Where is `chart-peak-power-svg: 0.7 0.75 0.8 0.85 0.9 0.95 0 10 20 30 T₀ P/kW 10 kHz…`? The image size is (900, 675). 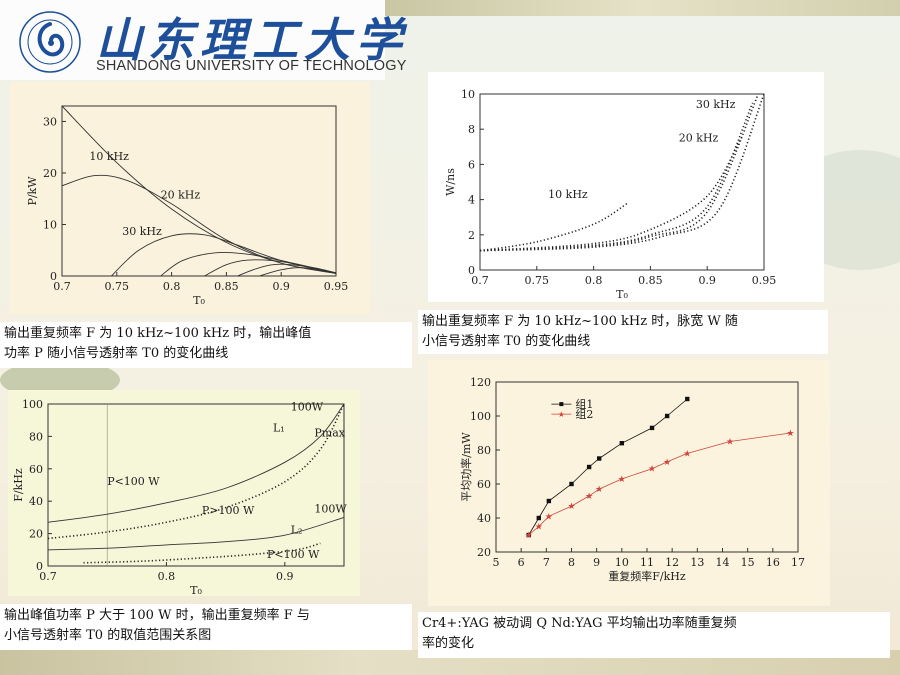 chart-peak-power-svg: 0.7 0.75 0.8 0.85 0.9 0.95 0 10 20 30 T₀ P/kW 10 kHz… is located at coordinates (190, 198).